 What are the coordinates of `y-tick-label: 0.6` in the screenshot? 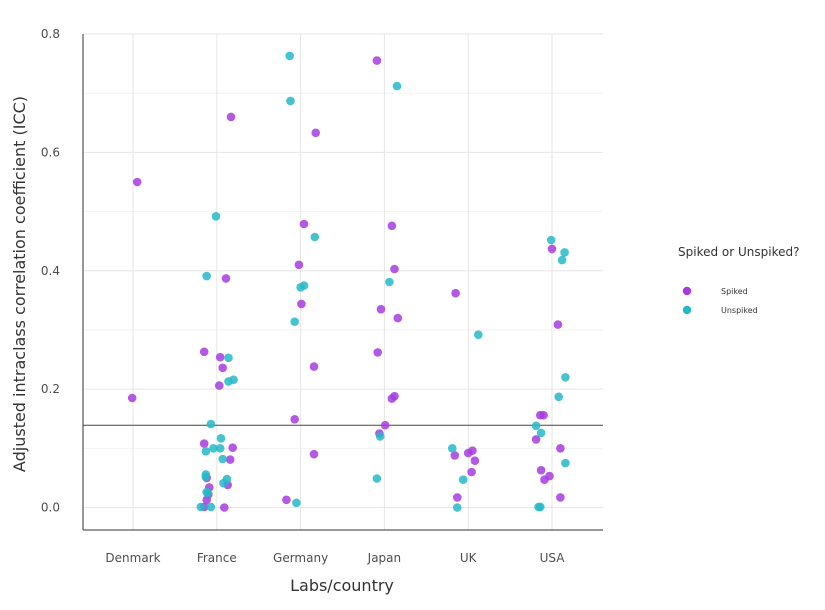 It's located at (50, 152).